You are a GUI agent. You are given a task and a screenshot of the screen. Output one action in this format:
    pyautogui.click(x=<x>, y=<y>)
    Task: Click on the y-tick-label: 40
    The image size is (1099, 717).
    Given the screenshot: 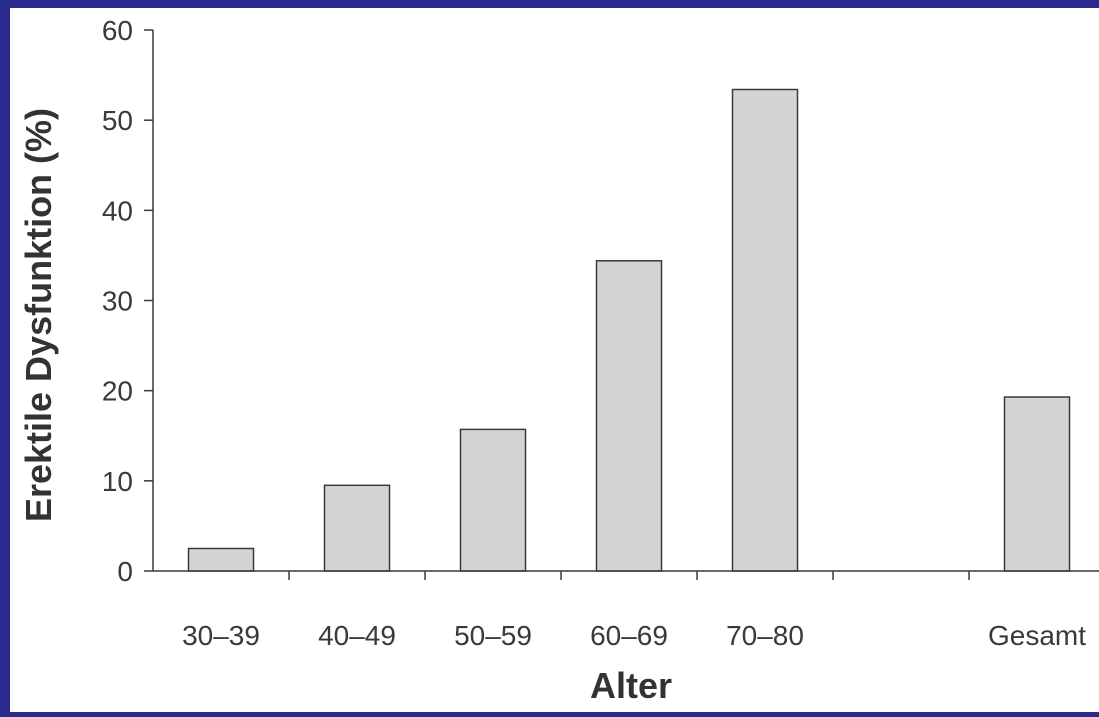 What is the action you would take?
    pyautogui.click(x=117, y=210)
    